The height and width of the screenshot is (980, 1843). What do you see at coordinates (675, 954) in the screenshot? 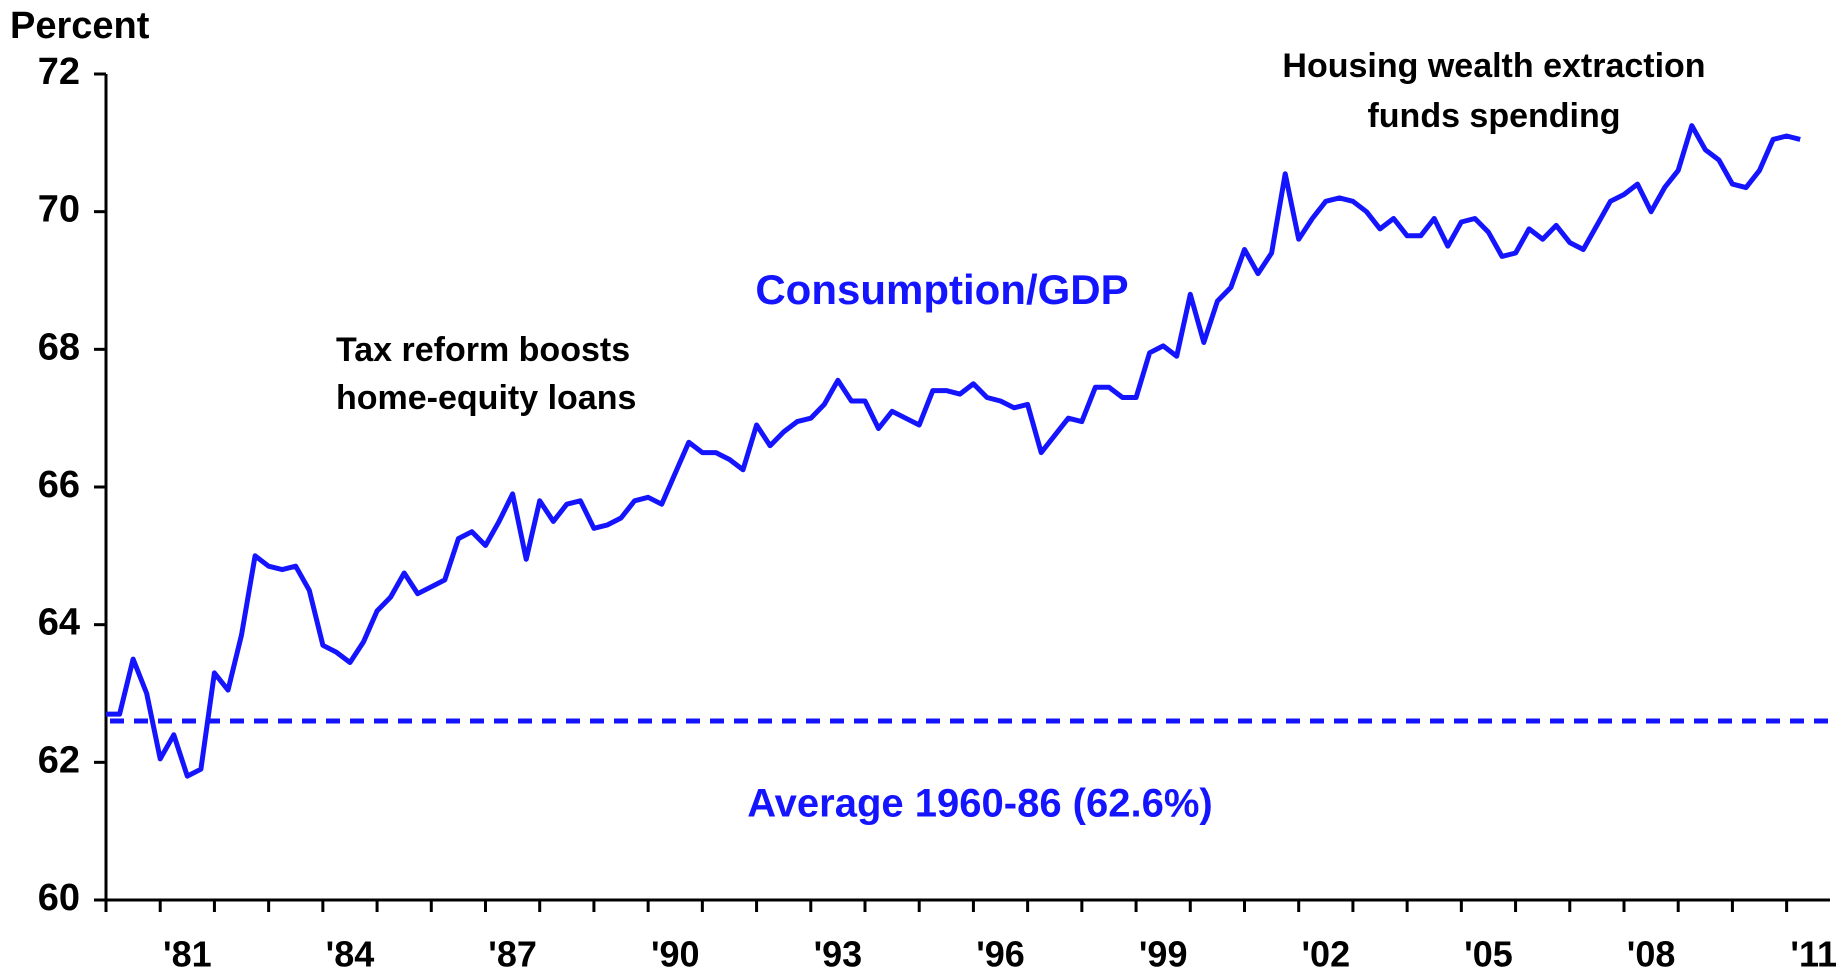
I see `x-tick-label: '90` at bounding box center [675, 954].